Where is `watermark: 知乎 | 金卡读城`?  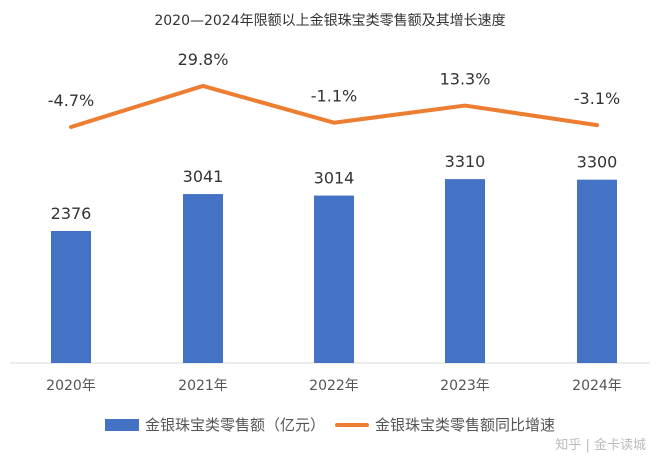 watermark: 知乎 | 金卡读城 is located at coordinates (600, 445).